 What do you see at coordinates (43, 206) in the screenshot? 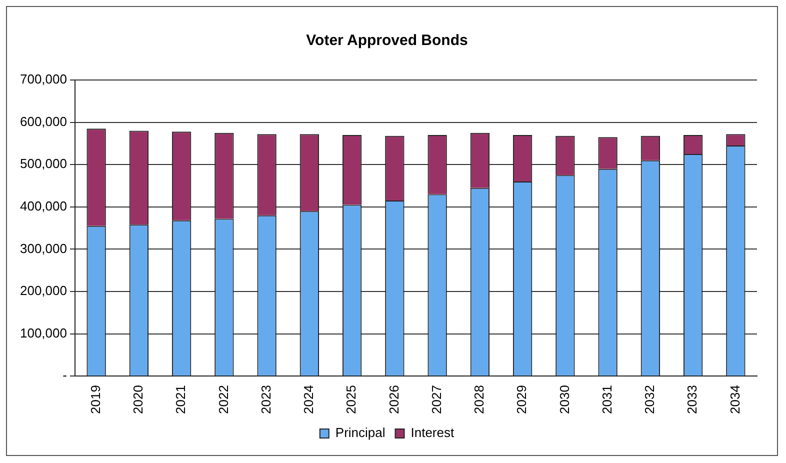
I see `y-tick-label: 400,000` at bounding box center [43, 206].